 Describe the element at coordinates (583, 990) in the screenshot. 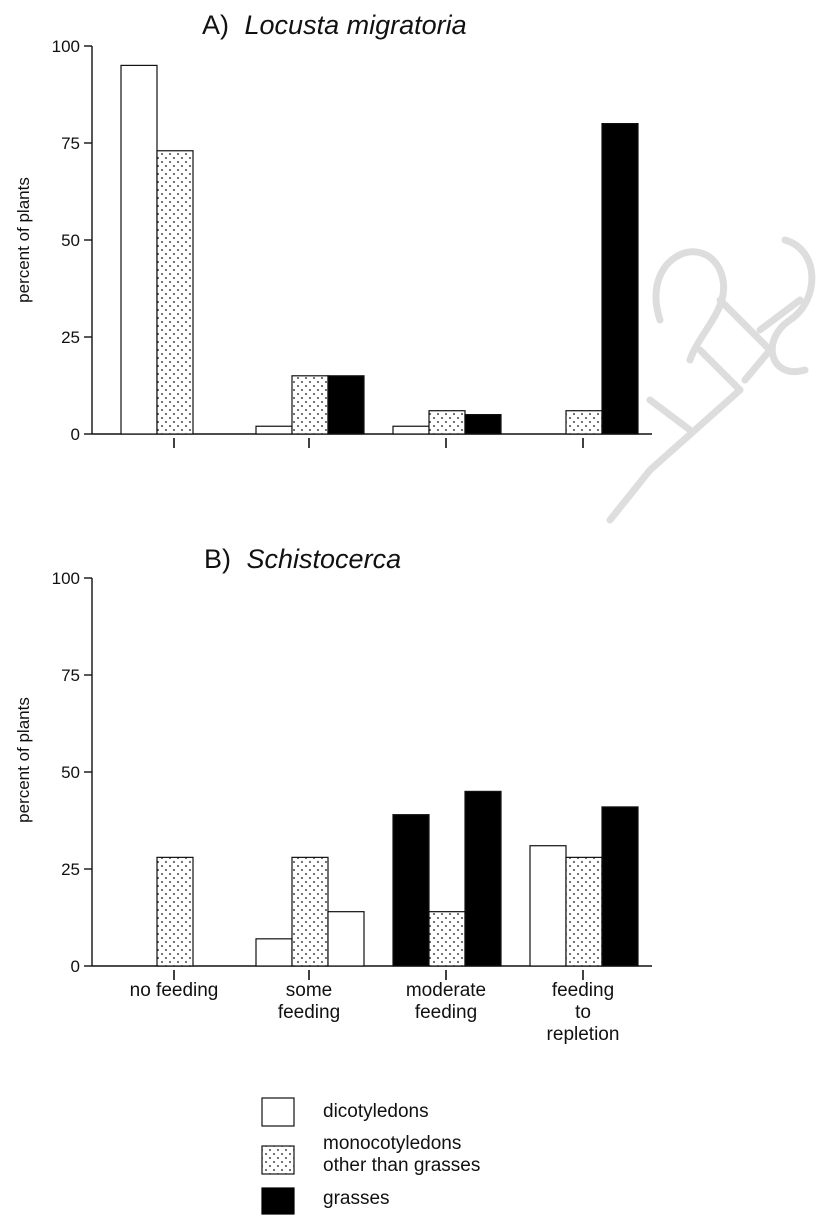

I see `category-label-3-line0: feeding` at that location.